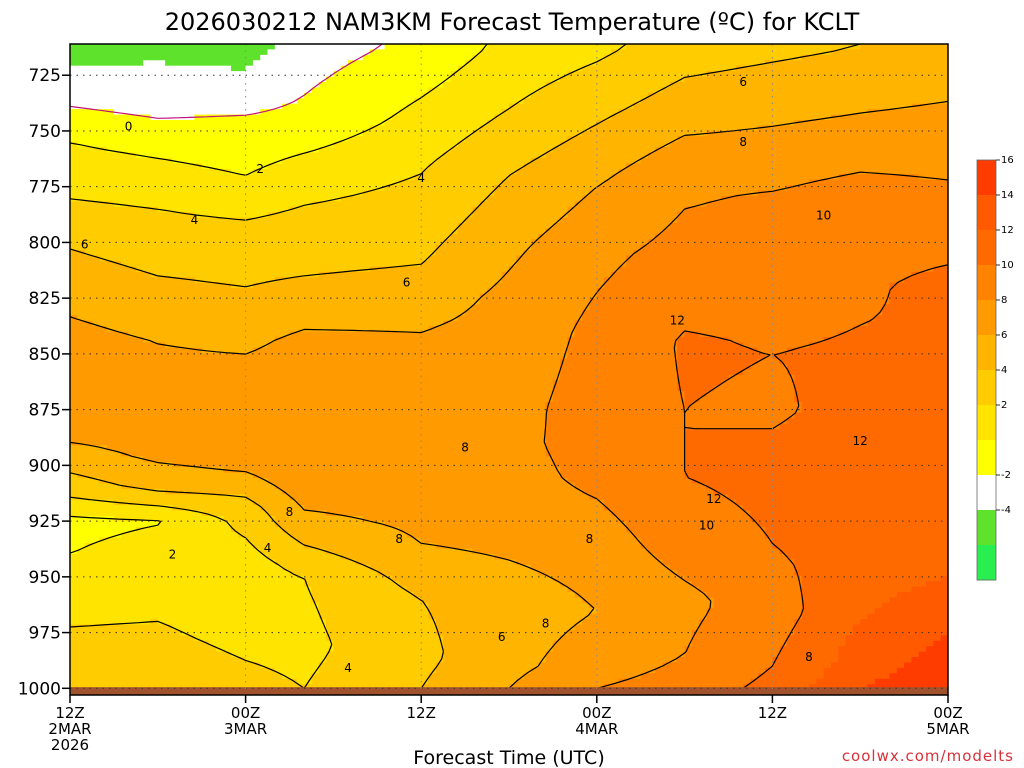  I want to click on colorbar: 16 14 12 10 8 6 4 2 -2 -4, so click(995, 368).